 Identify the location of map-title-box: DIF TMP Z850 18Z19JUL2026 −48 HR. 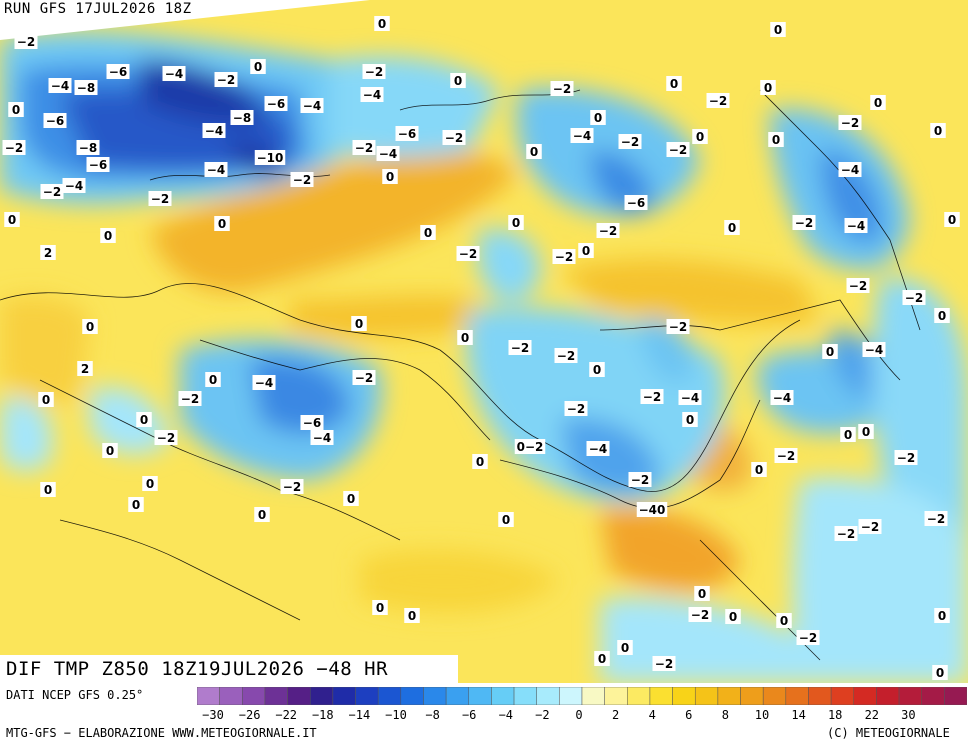
(229, 669).